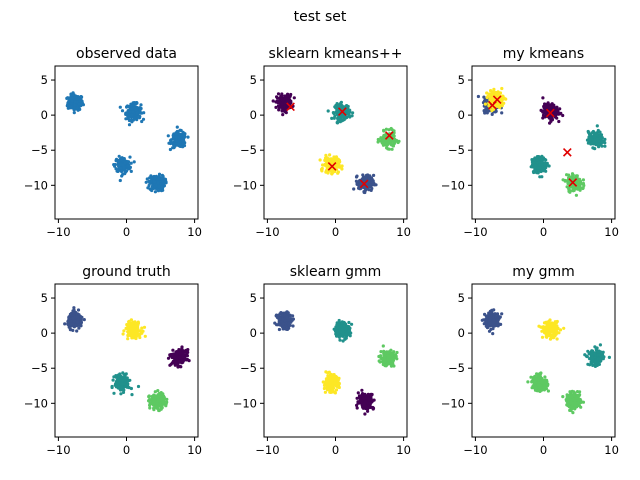  Describe the element at coordinates (248, 150) in the screenshot. I see `y-tick-label: −5` at that location.